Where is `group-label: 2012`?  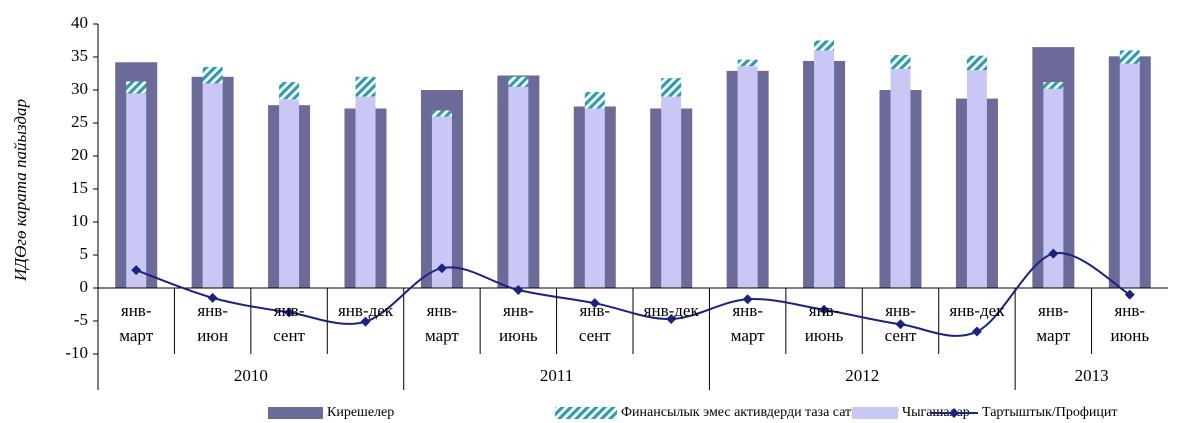
group-label: 2012 is located at coordinates (862, 375).